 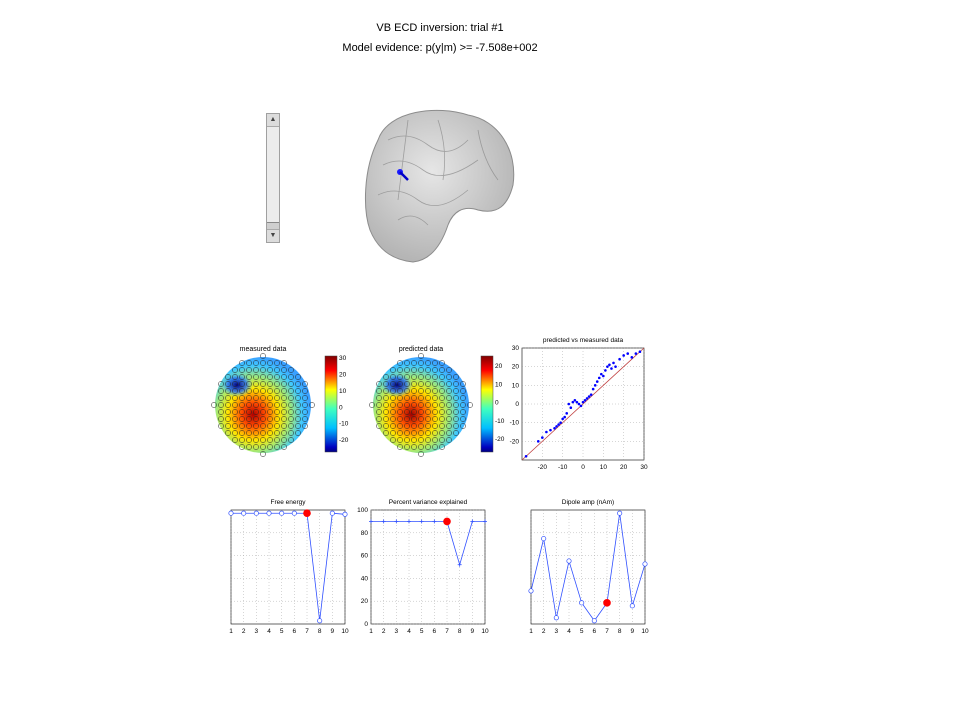 What do you see at coordinates (344, 440) in the screenshot?
I see `colorbar-tick-label: -20` at bounding box center [344, 440].